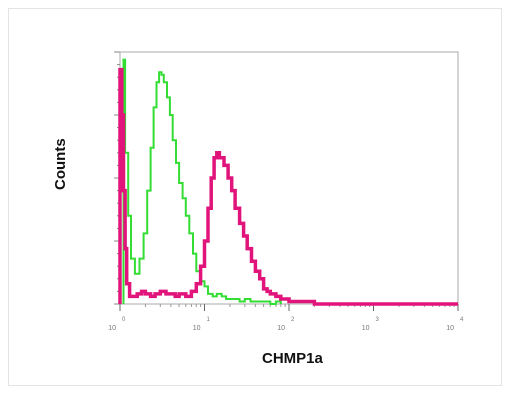 The width and height of the screenshot is (510, 394). I want to click on x-tick-label-exponent: 2, so click(293, 320).